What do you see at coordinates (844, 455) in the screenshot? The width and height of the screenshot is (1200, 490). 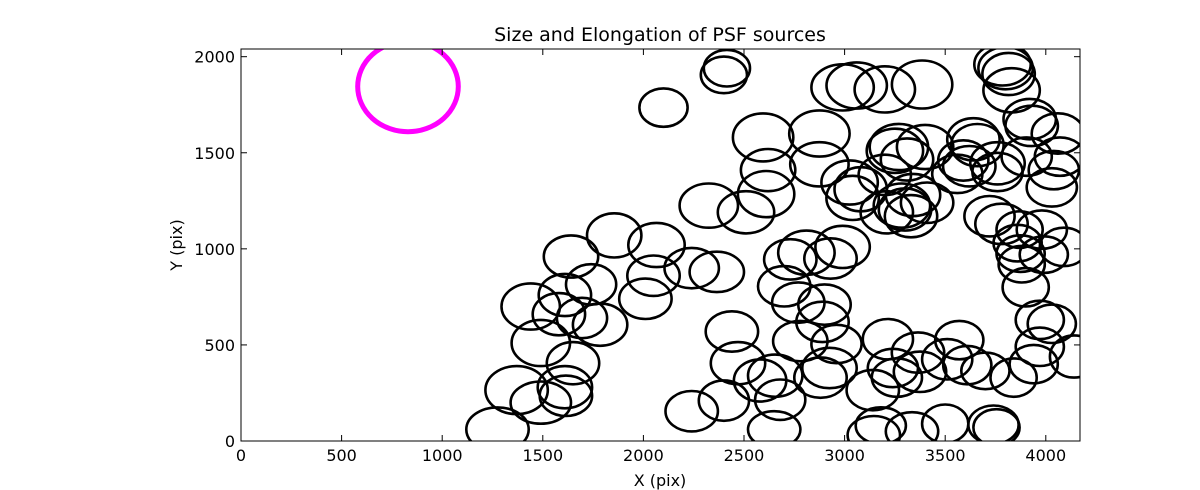 I see `x-tick-label: 3000` at bounding box center [844, 455].